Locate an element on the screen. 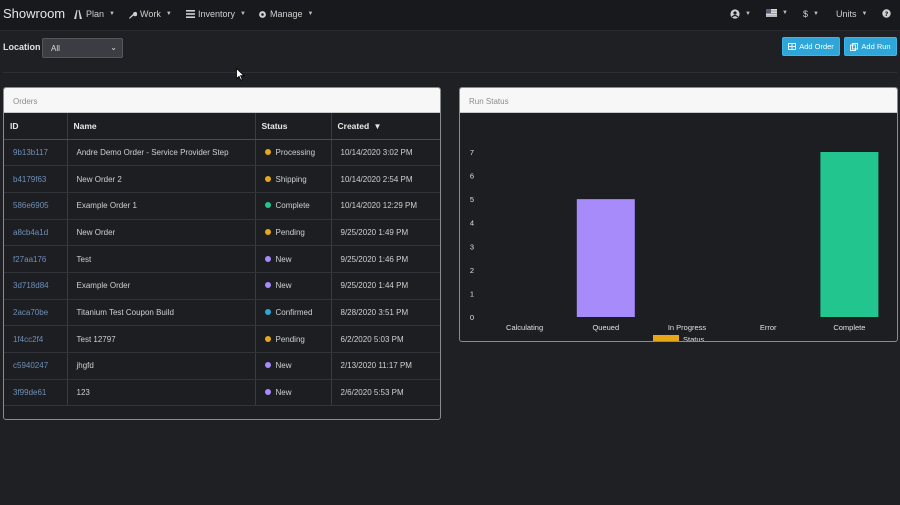 The width and height of the screenshot is (900, 505). help-icon: ? is located at coordinates (886, 13).